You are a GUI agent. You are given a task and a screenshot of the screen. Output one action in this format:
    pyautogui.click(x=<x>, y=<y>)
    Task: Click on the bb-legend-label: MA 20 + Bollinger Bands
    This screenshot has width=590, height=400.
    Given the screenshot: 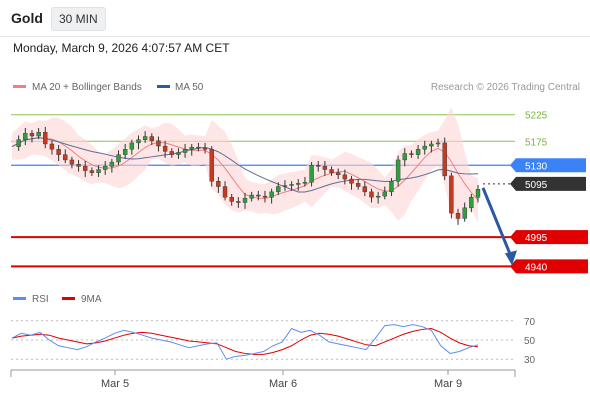 What is the action you would take?
    pyautogui.click(x=87, y=87)
    